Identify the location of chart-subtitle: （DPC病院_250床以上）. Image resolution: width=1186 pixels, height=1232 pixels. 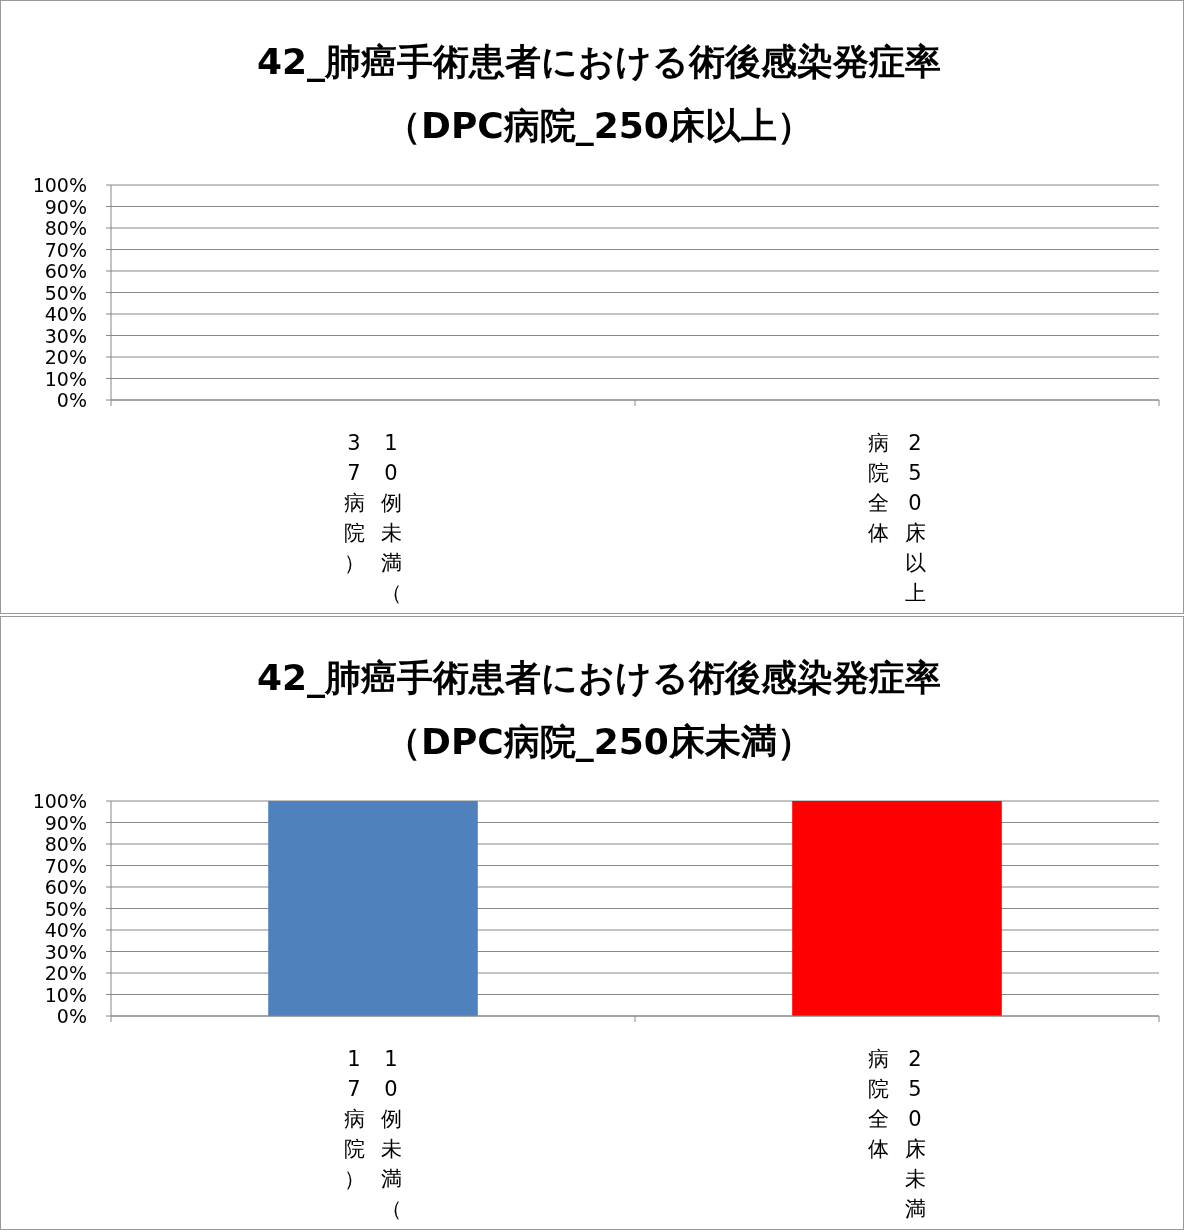
(599, 125).